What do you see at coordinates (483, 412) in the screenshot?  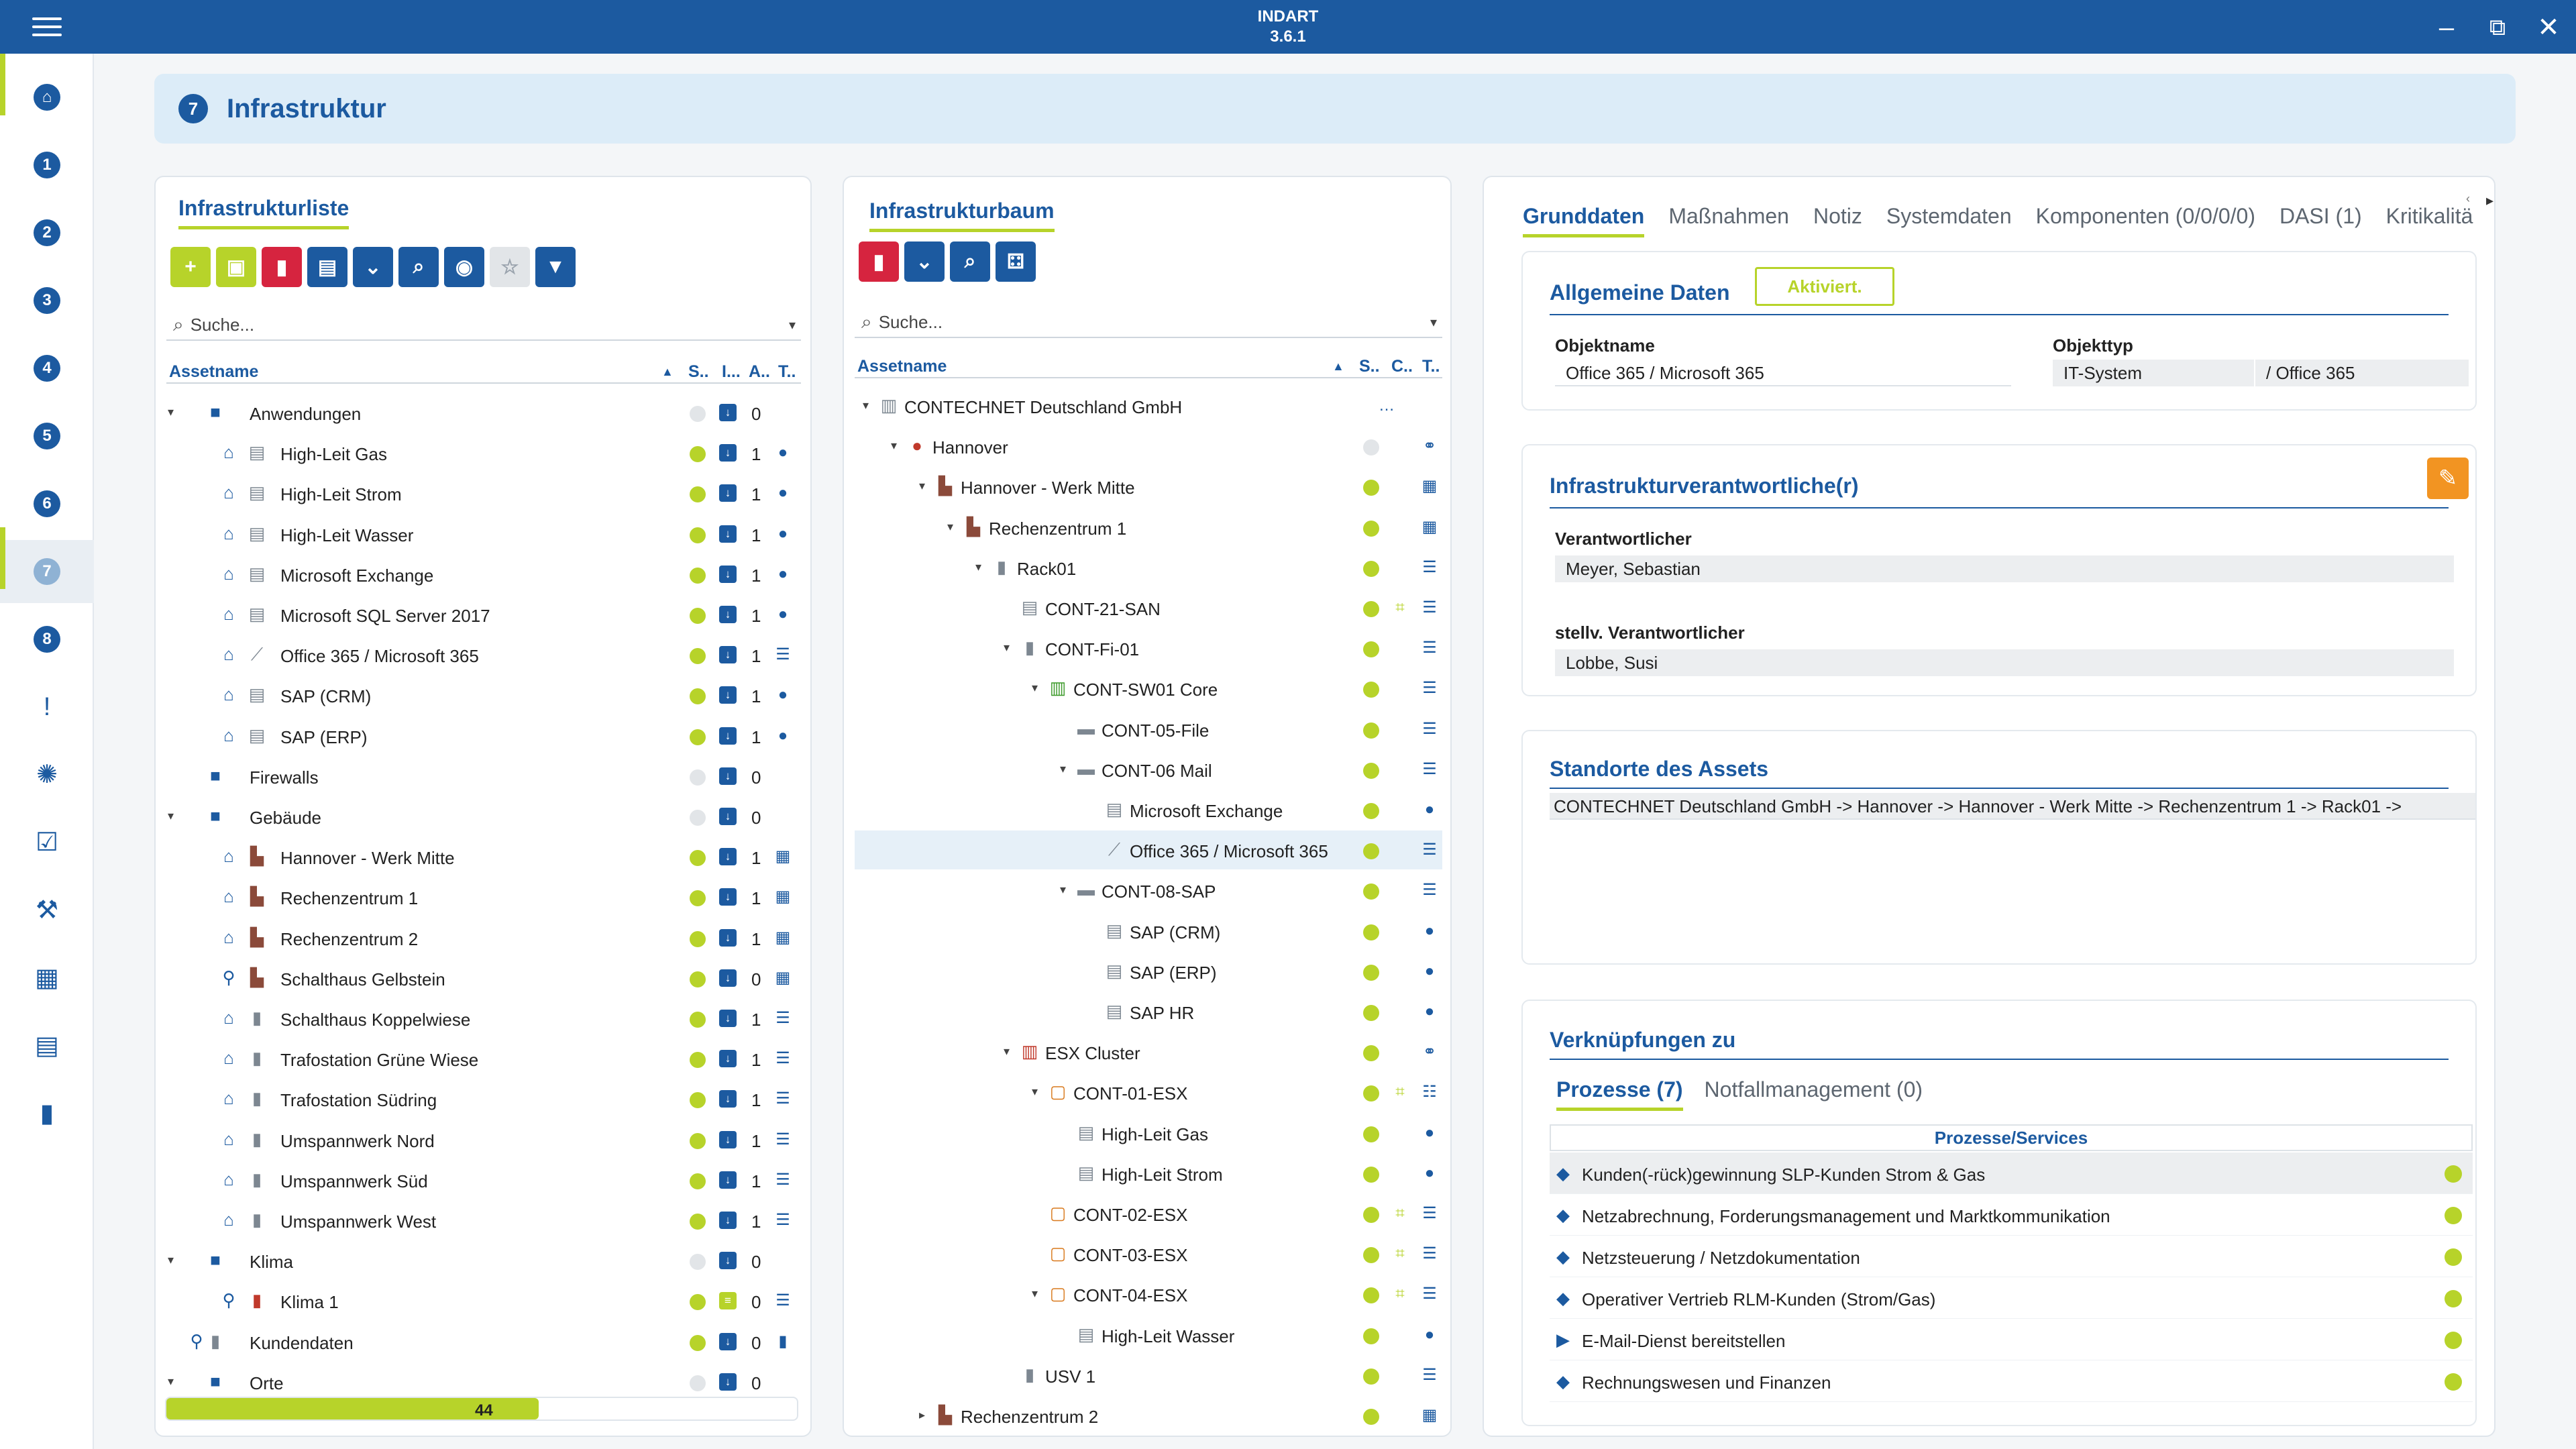 I see `list-item: ▾ ■ Anwendungen ↓ 0` at bounding box center [483, 412].